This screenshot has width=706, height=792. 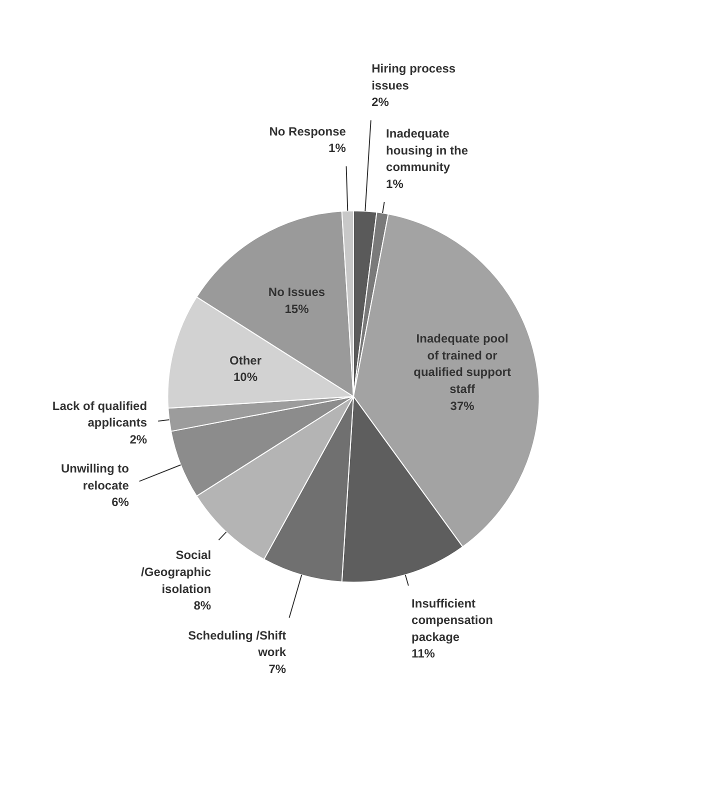 I want to click on slice-label: Other, so click(x=246, y=360).